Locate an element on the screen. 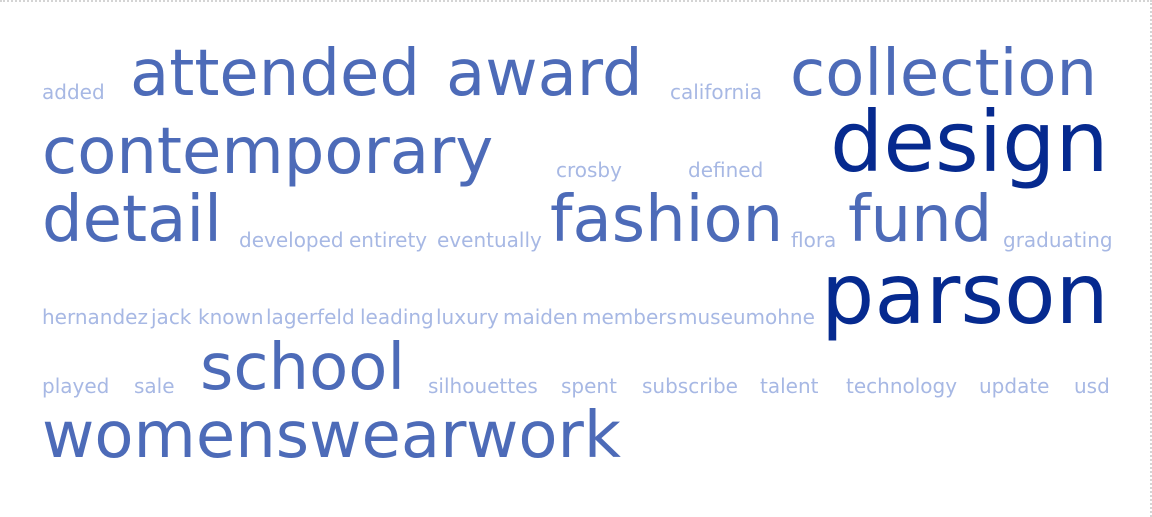  word-museum: museum is located at coordinates (722, 317).